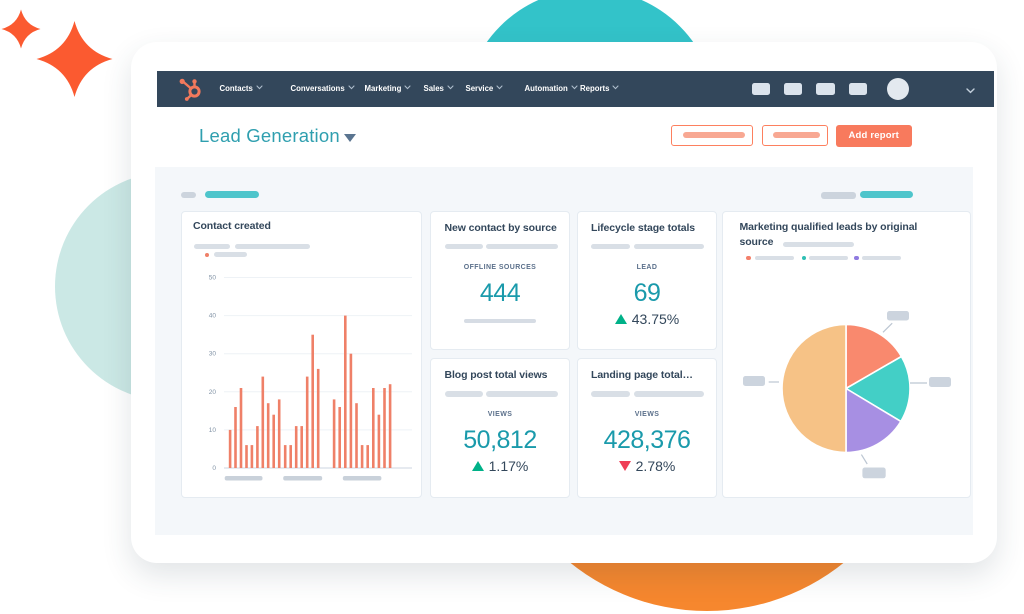  I want to click on svg-text: 40, so click(213, 316).